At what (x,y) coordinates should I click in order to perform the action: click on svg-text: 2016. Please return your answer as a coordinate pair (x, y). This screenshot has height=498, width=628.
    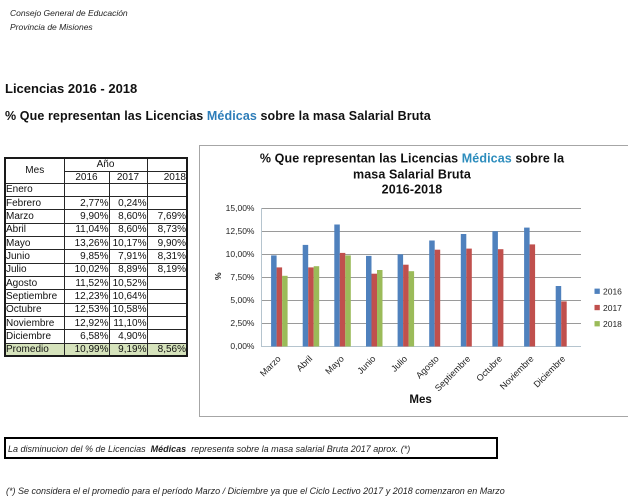
    Looking at the image, I should click on (612, 292).